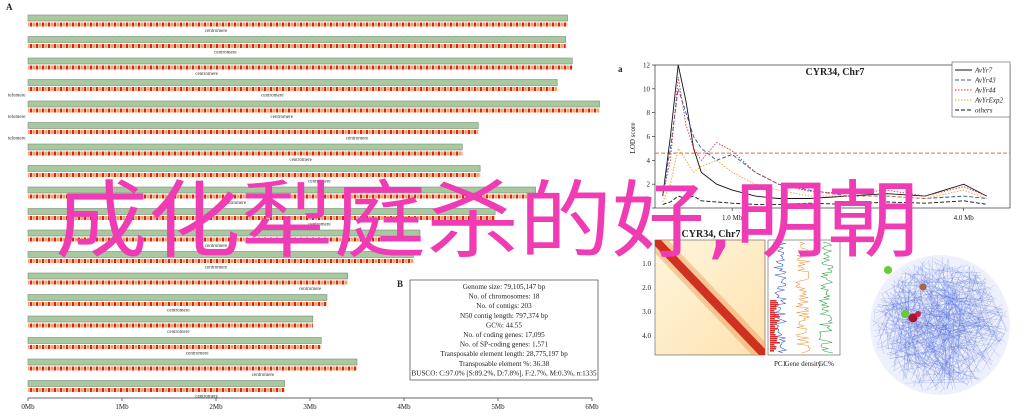  I want to click on node, so click(905, 314).